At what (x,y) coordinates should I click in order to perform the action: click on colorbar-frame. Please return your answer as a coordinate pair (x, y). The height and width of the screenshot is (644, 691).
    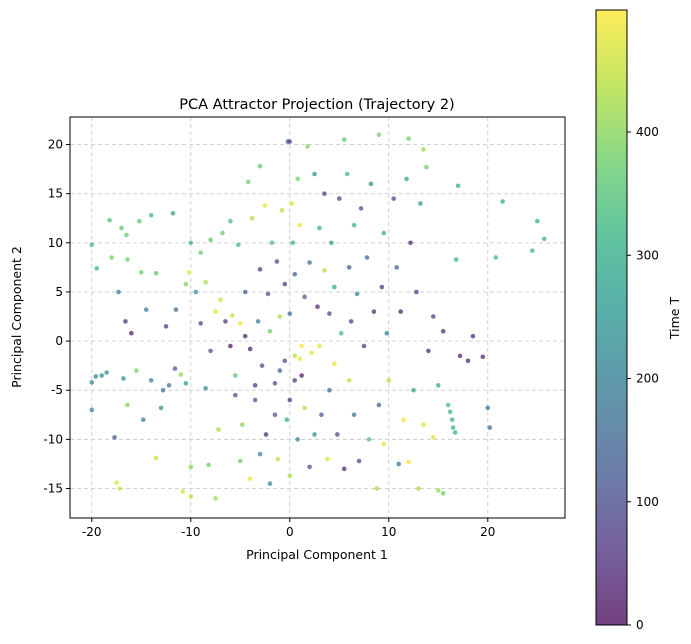
    Looking at the image, I should click on (611, 317).